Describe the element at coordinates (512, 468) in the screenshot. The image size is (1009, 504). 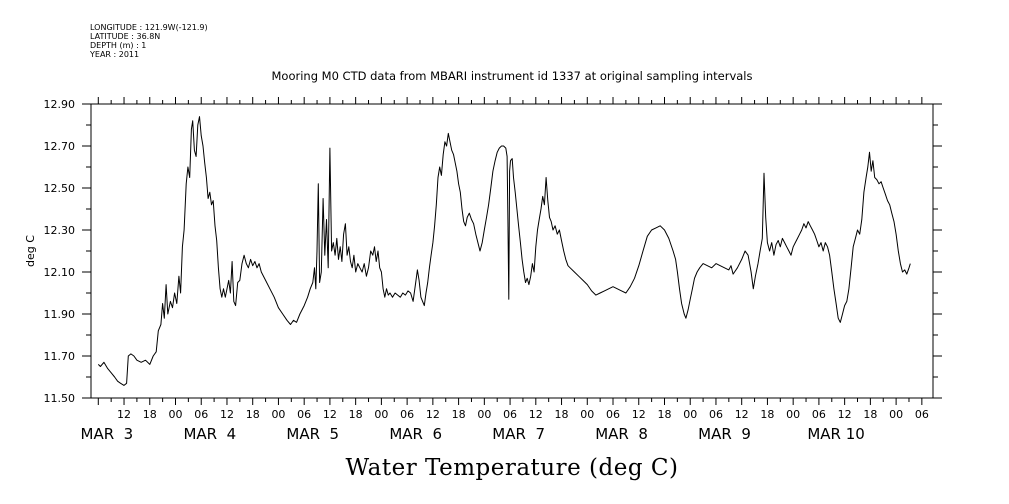
I see `footer-title: Water Temperature (deg C)` at that location.